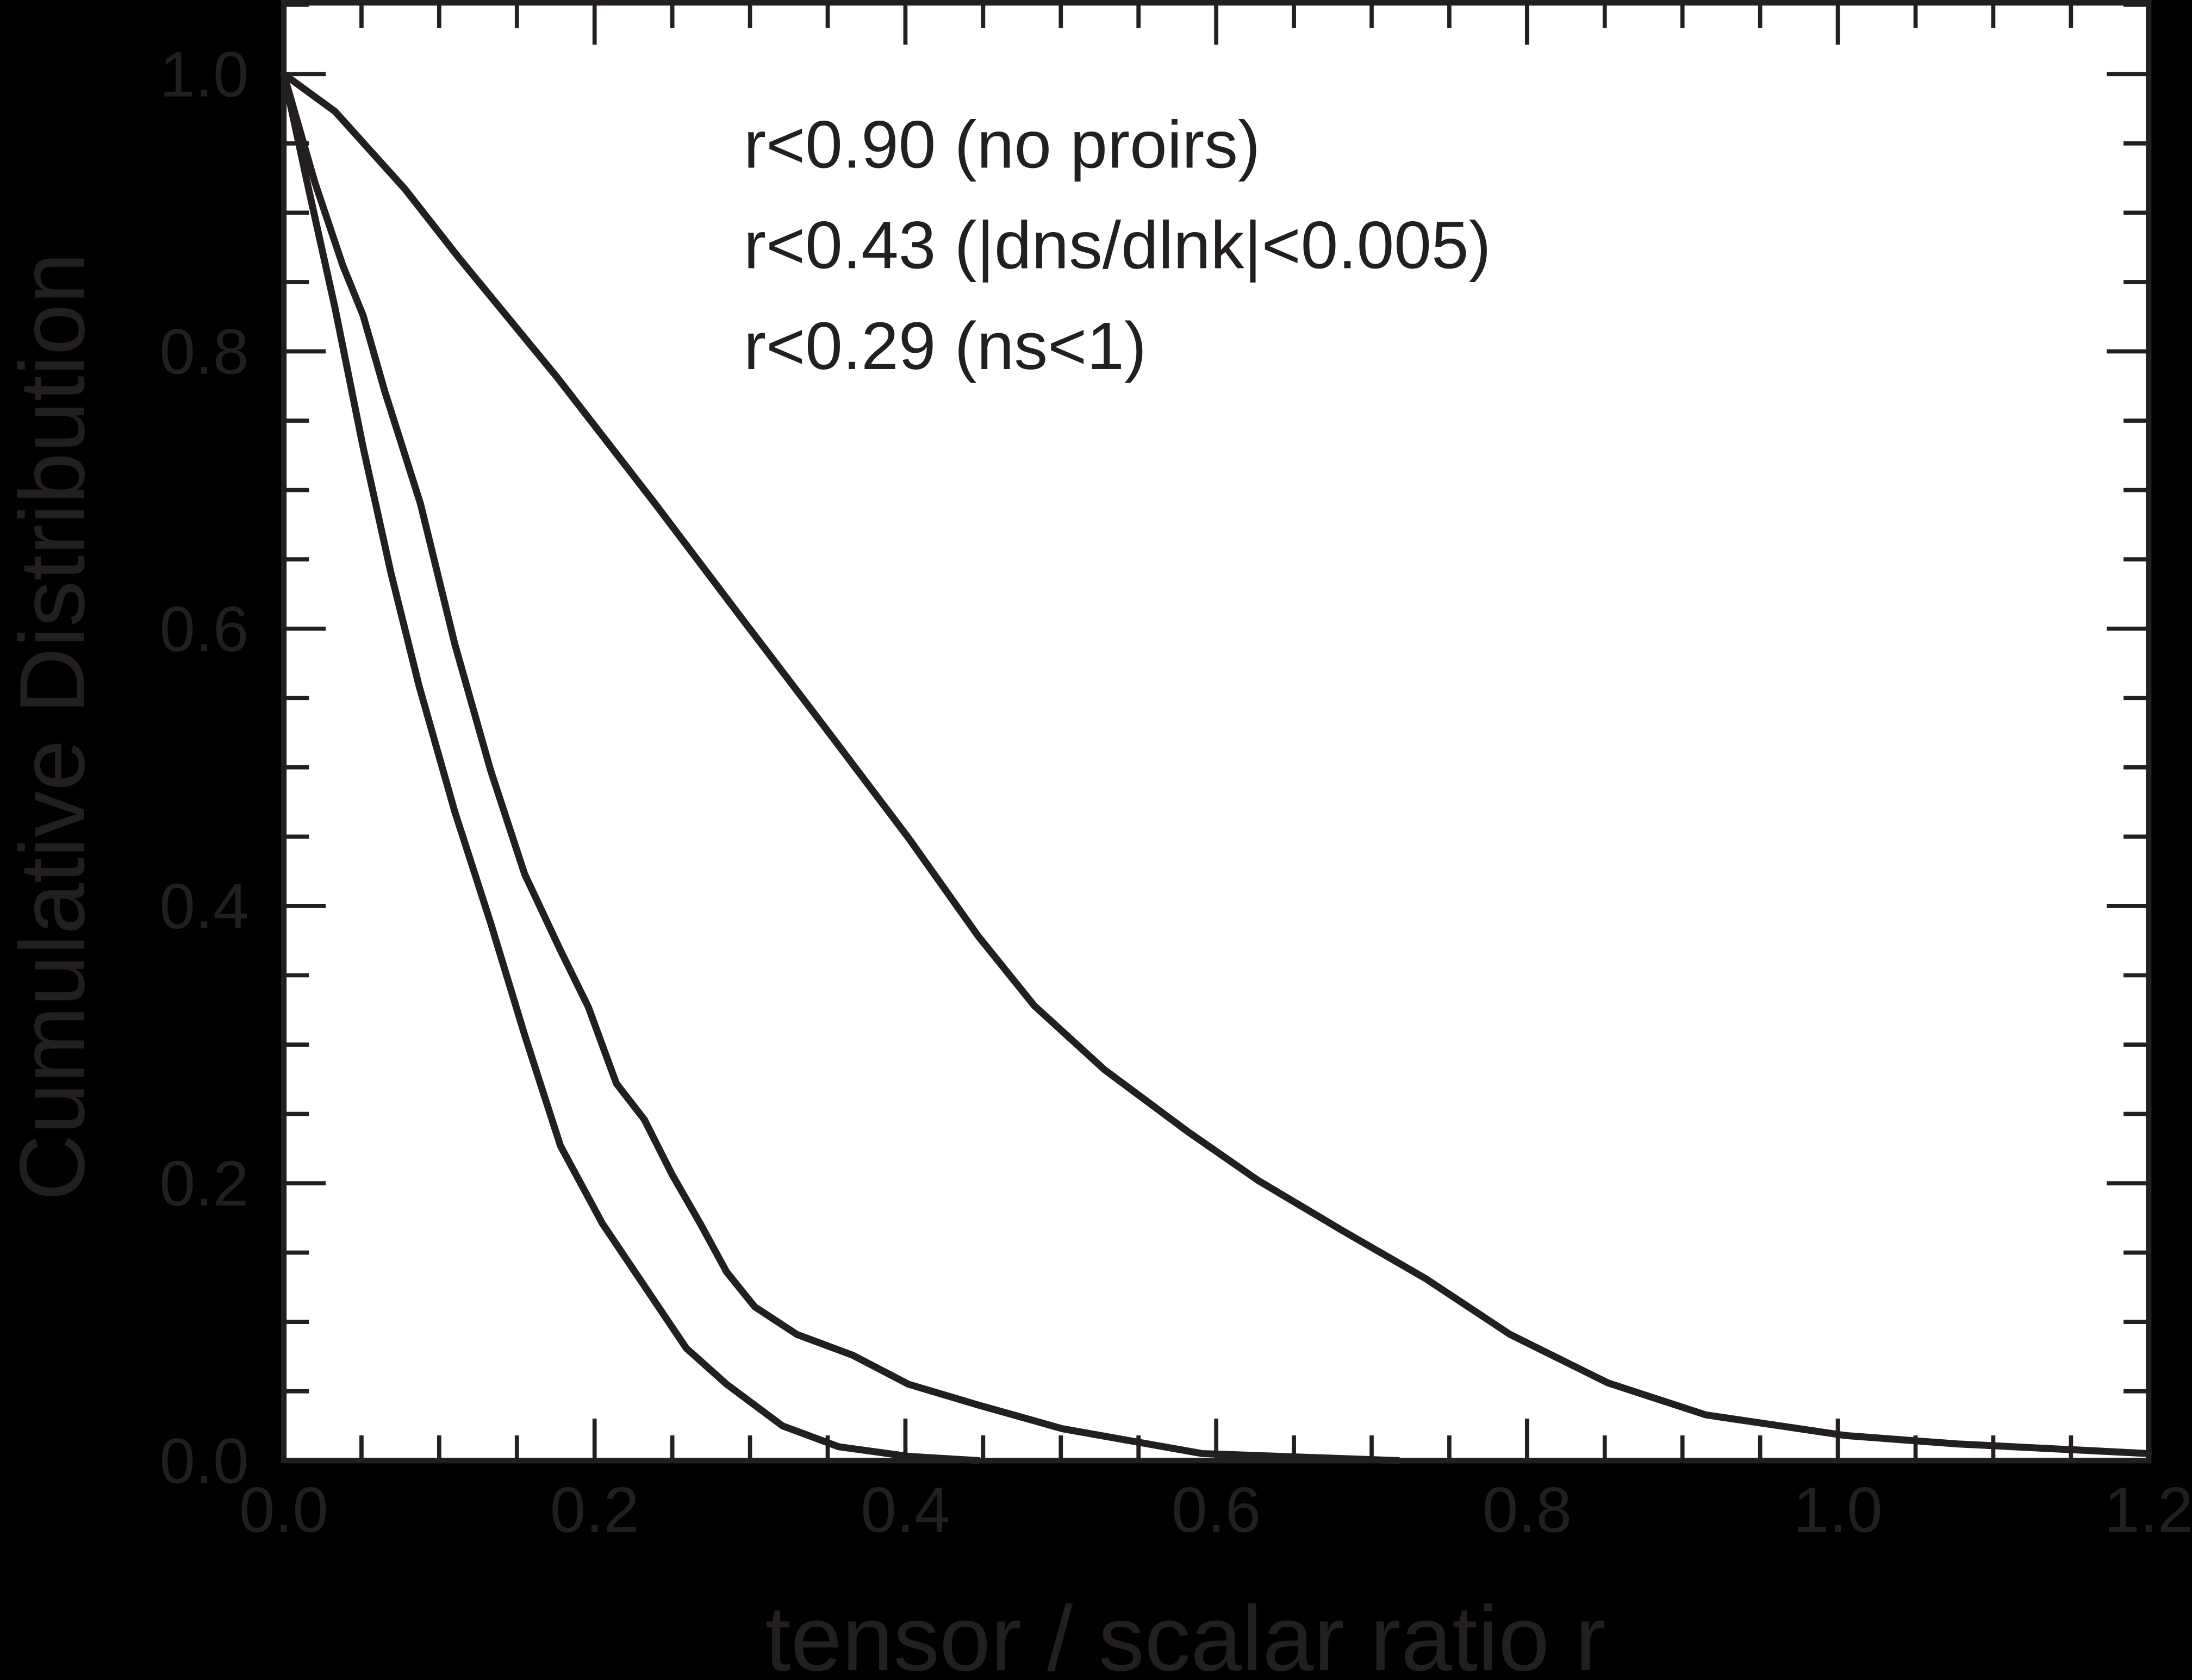 This screenshot has height=1680, width=2192. I want to click on y-tick-label: 0.8, so click(203, 352).